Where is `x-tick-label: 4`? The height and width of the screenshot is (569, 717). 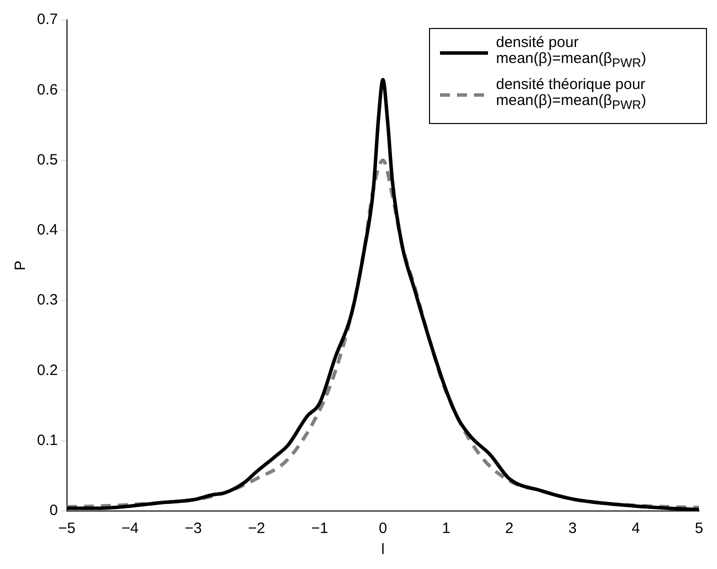
x-tick-label: 4 is located at coordinates (636, 529).